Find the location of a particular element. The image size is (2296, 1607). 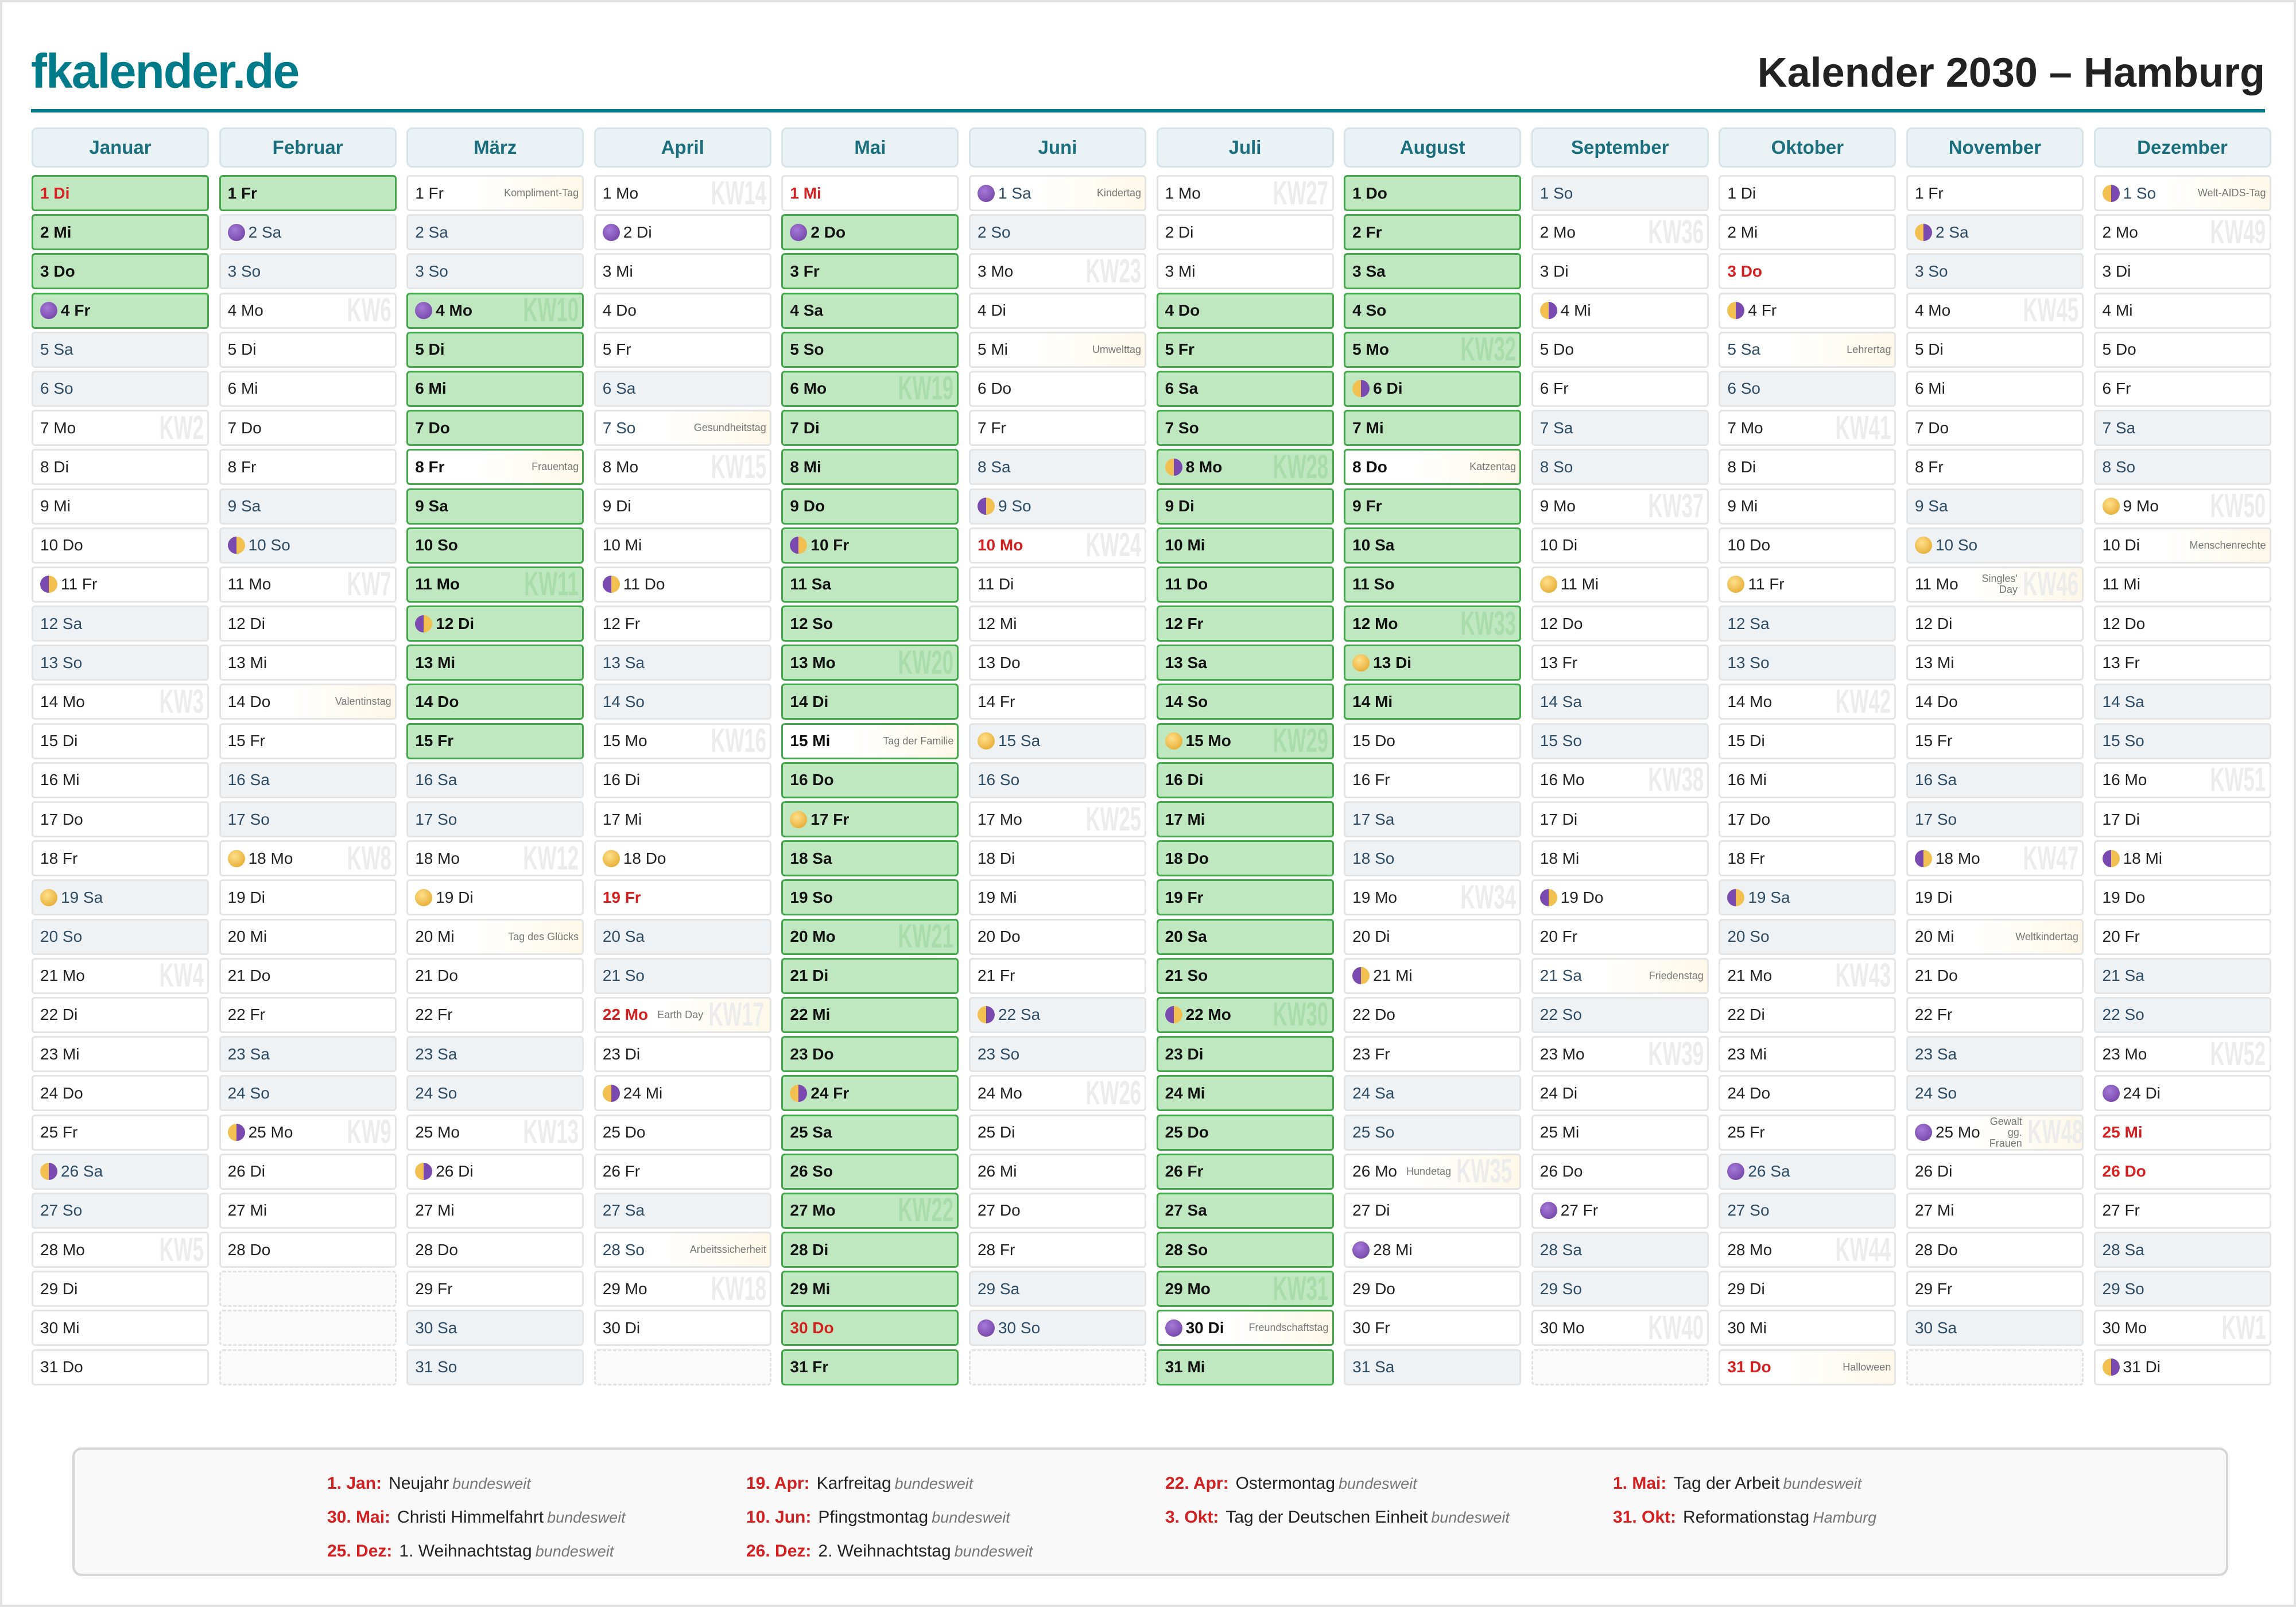

day-cell: 7 Fr is located at coordinates (1057, 429).